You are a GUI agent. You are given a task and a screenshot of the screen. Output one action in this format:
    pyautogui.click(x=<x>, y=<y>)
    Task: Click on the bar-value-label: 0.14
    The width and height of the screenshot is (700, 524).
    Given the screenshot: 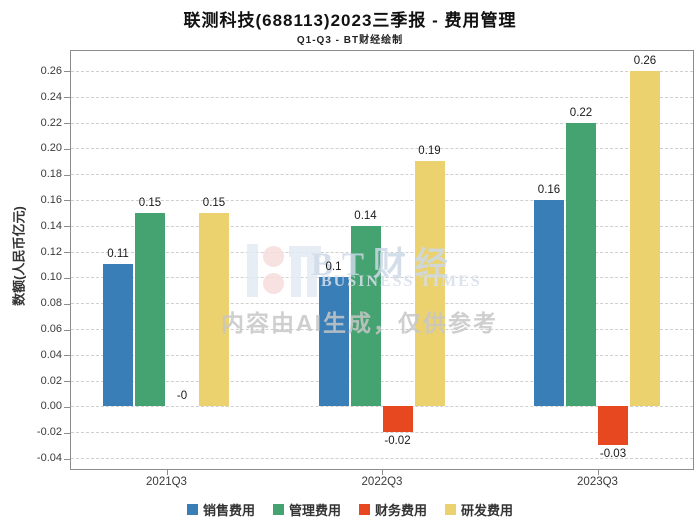 What is the action you would take?
    pyautogui.click(x=365, y=215)
    